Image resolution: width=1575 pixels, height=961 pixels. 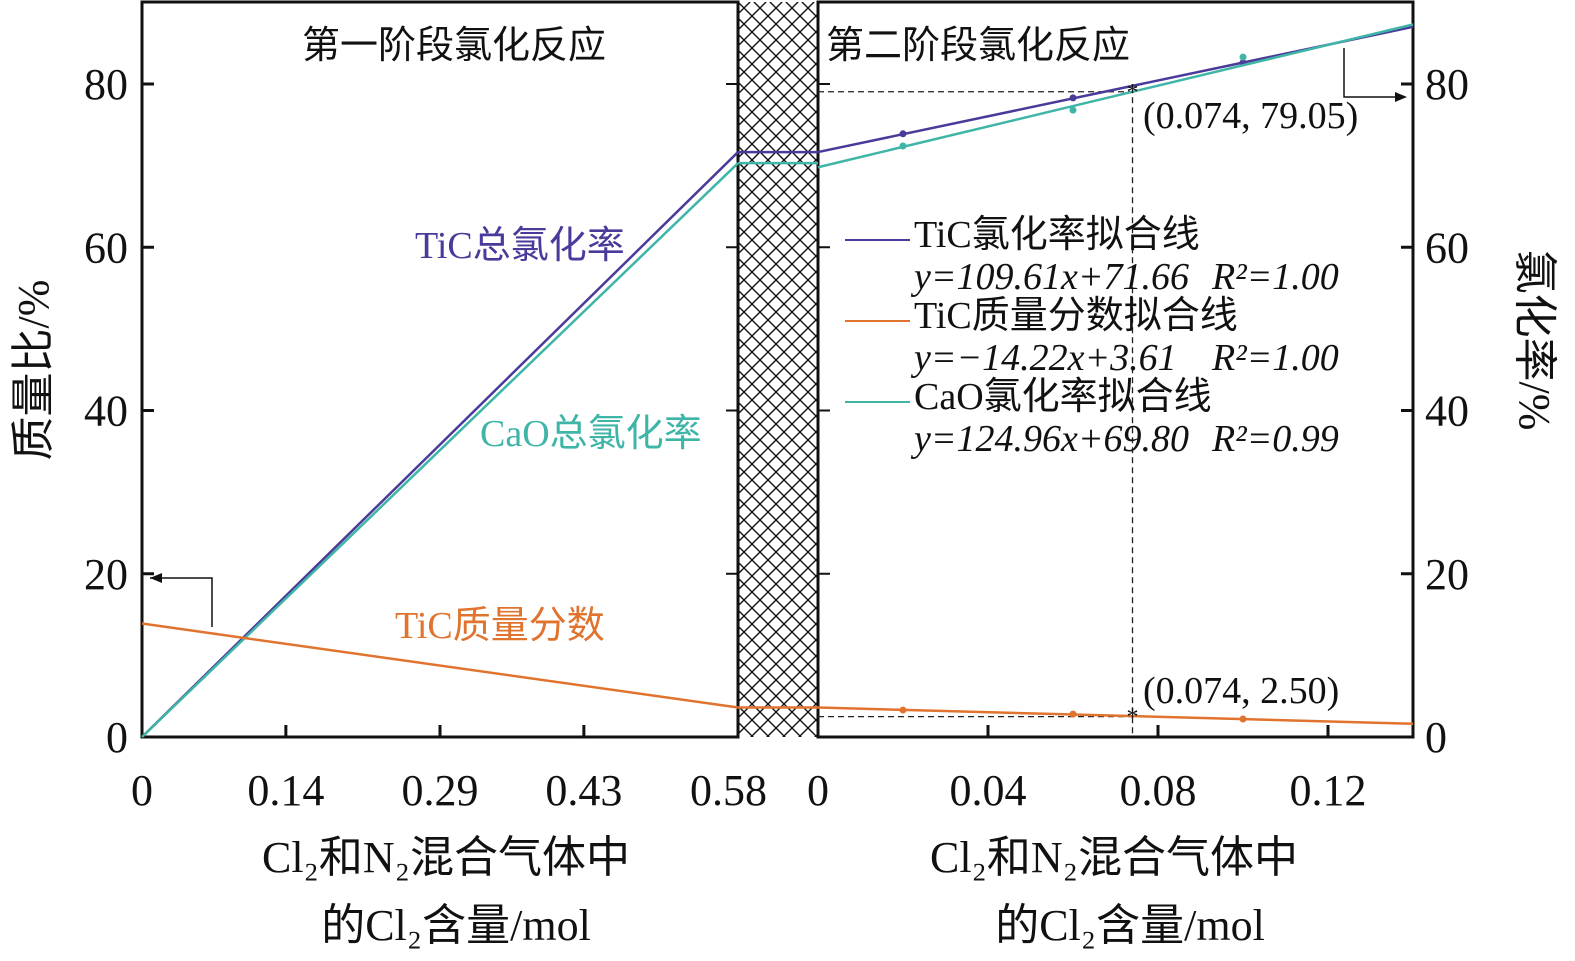 I want to click on y-tick-label-right: 20, so click(x=1447, y=574).